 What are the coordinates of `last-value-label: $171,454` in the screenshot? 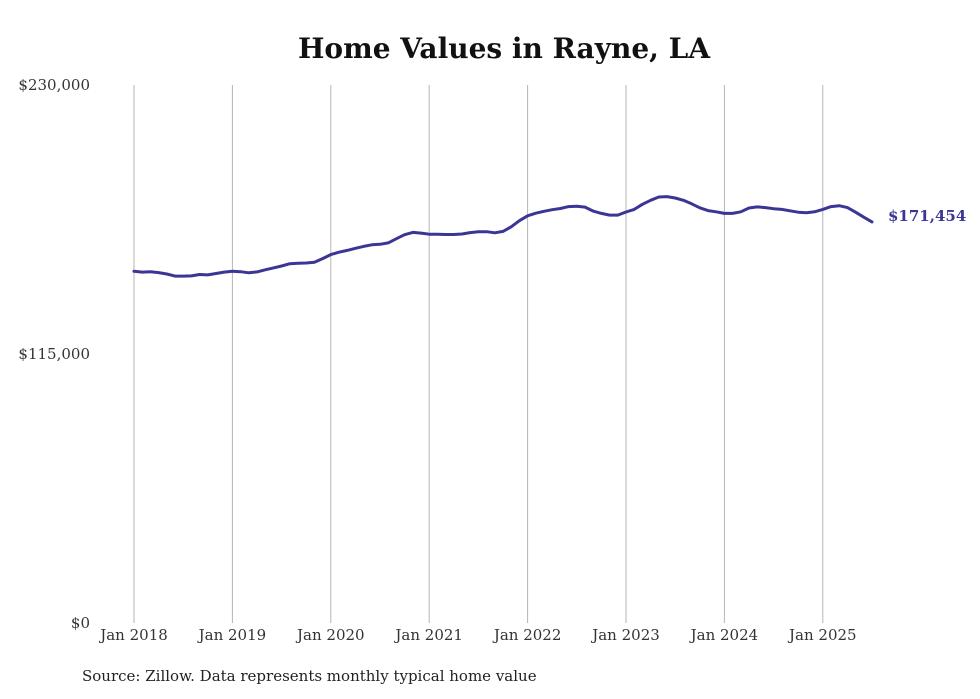 It's located at (927, 216).